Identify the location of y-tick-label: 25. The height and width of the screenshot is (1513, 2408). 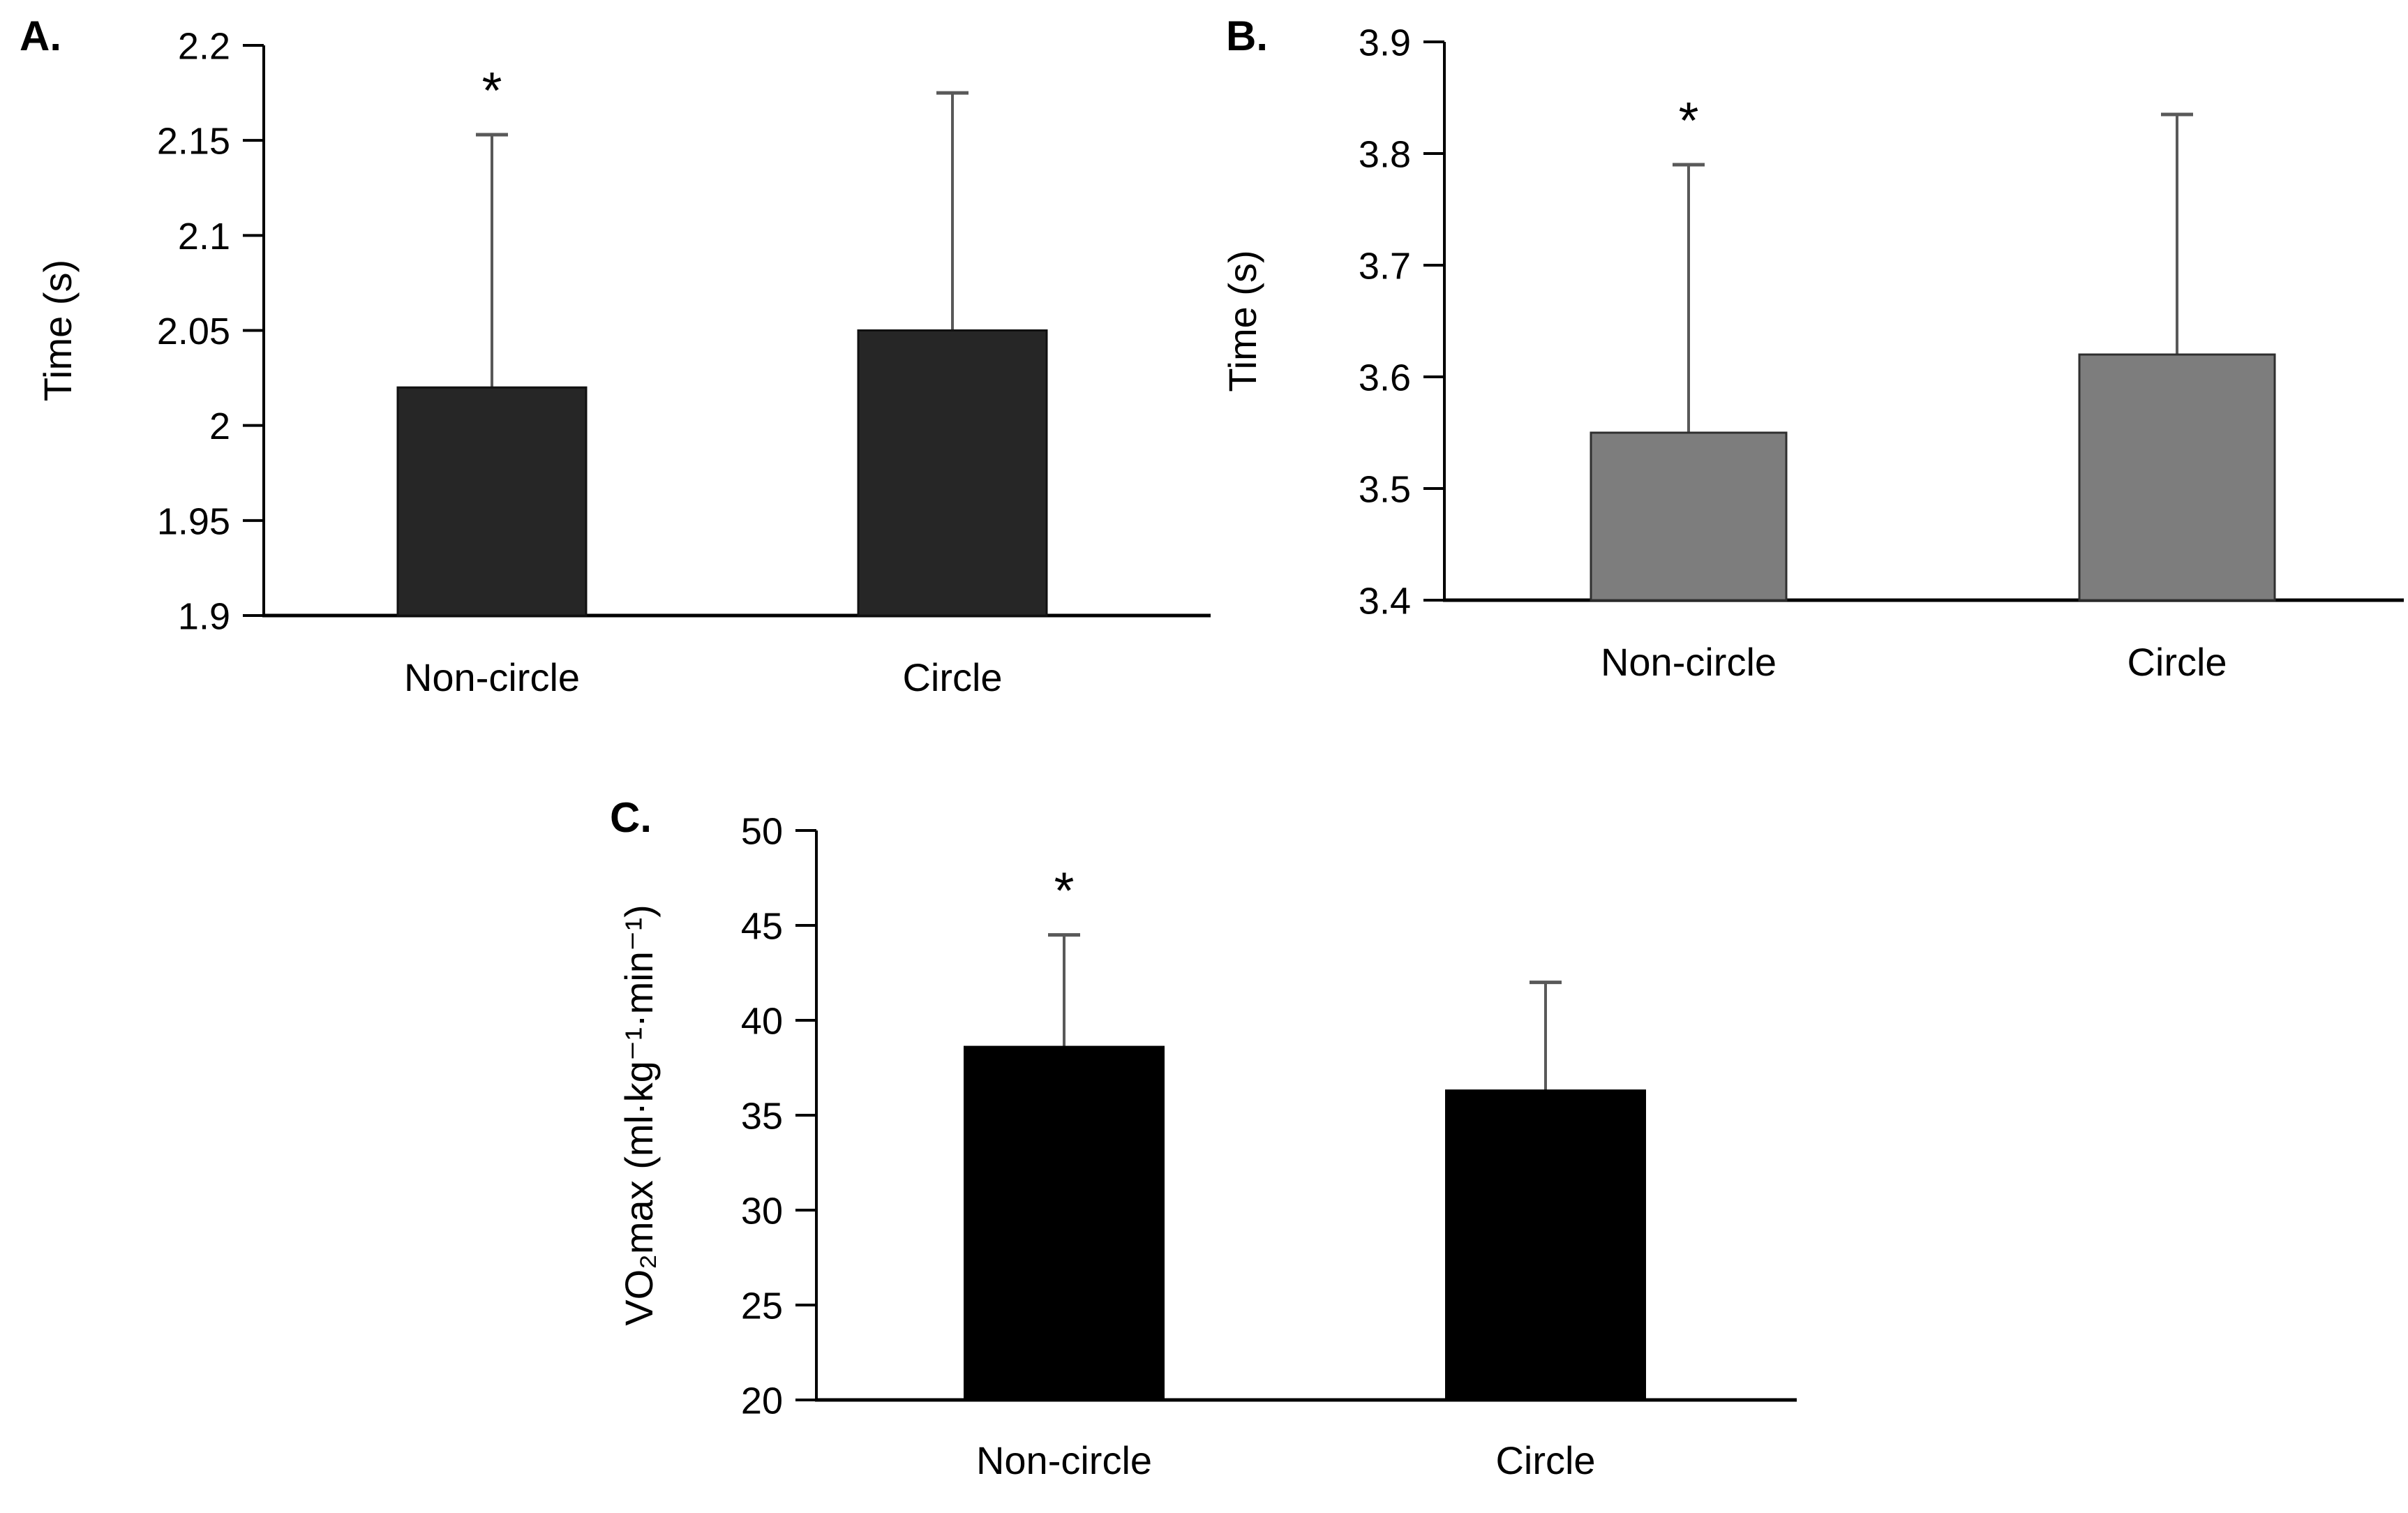
(762, 1306).